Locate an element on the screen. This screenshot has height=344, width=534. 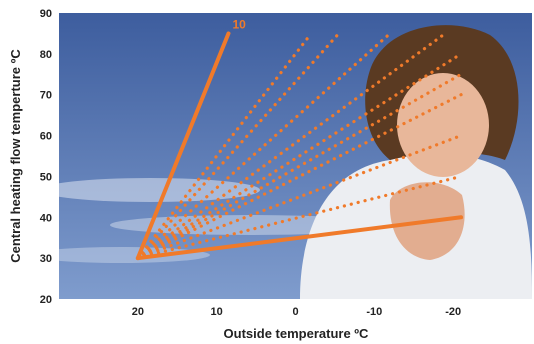
y-tick-label: 90 is located at coordinates (46, 14).